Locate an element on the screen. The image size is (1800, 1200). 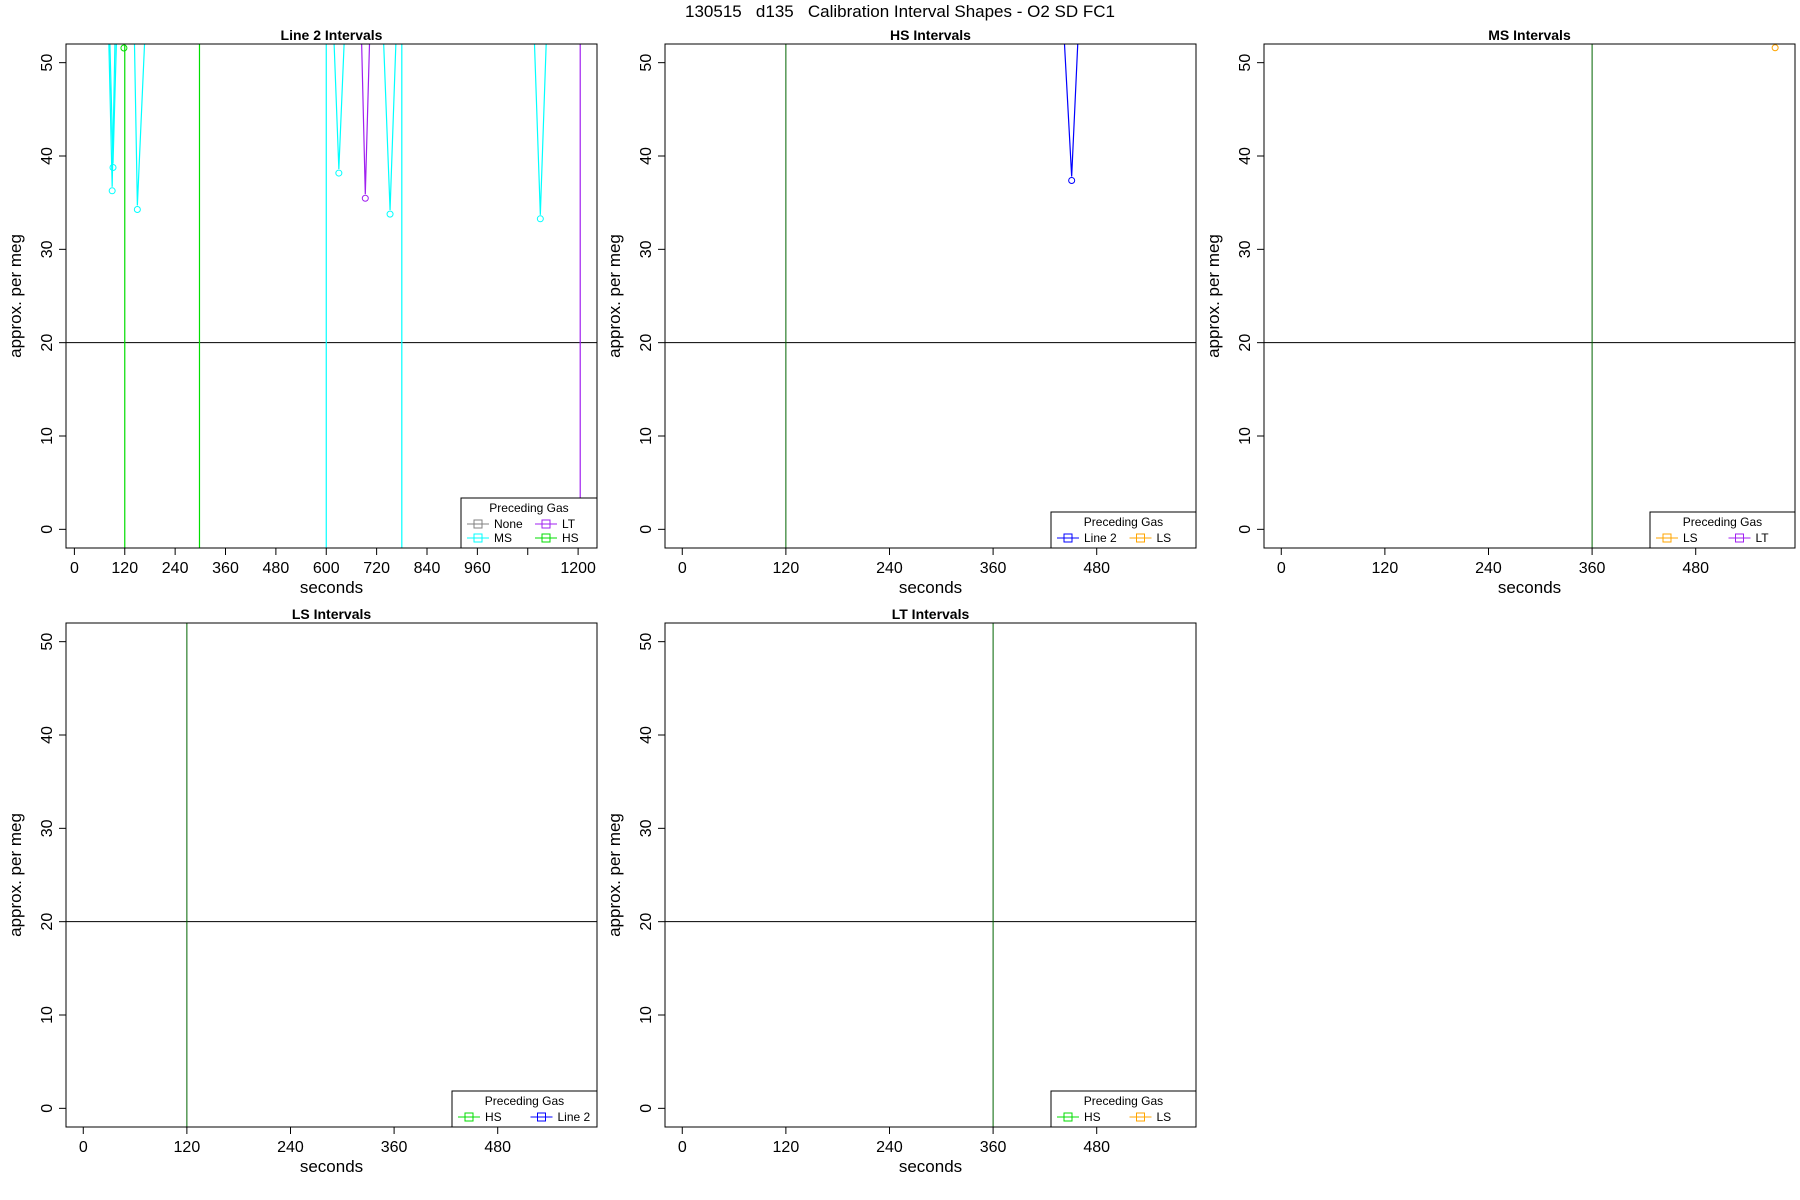
panel-title: LT Intervals is located at coordinates (931, 614).